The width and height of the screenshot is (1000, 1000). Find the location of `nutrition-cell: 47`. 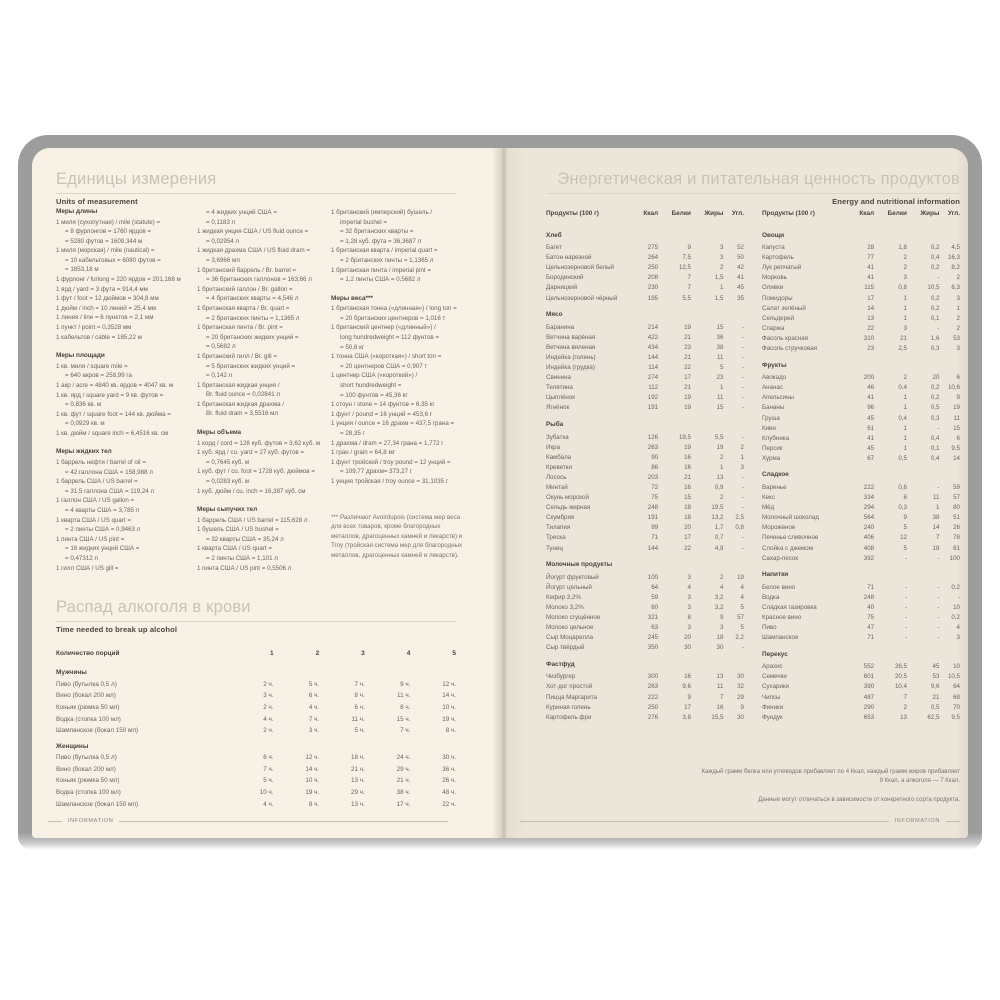

nutrition-cell: 47 is located at coordinates (871, 628).